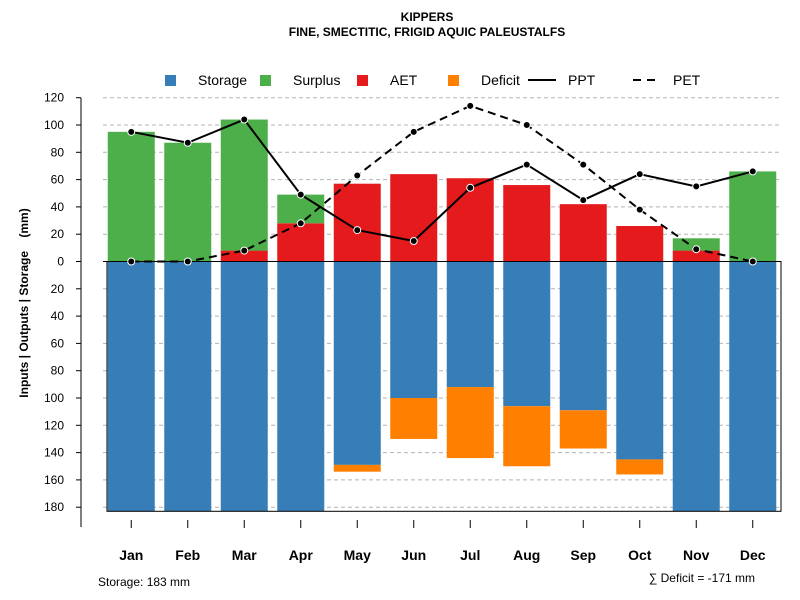 This screenshot has height=600, width=800. I want to click on y-tick-label: 160, so click(54, 480).